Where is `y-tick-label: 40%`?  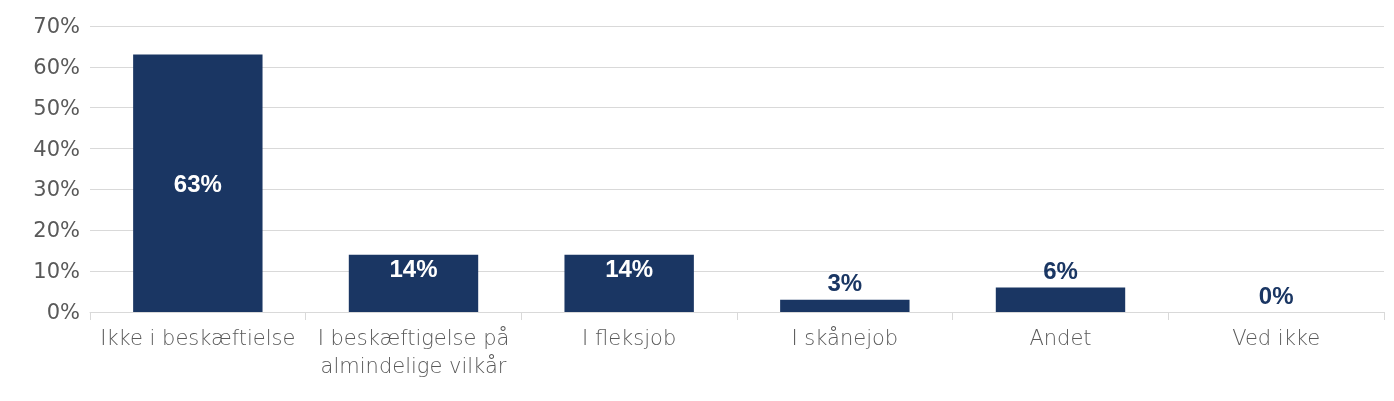 y-tick-label: 40% is located at coordinates (56, 148).